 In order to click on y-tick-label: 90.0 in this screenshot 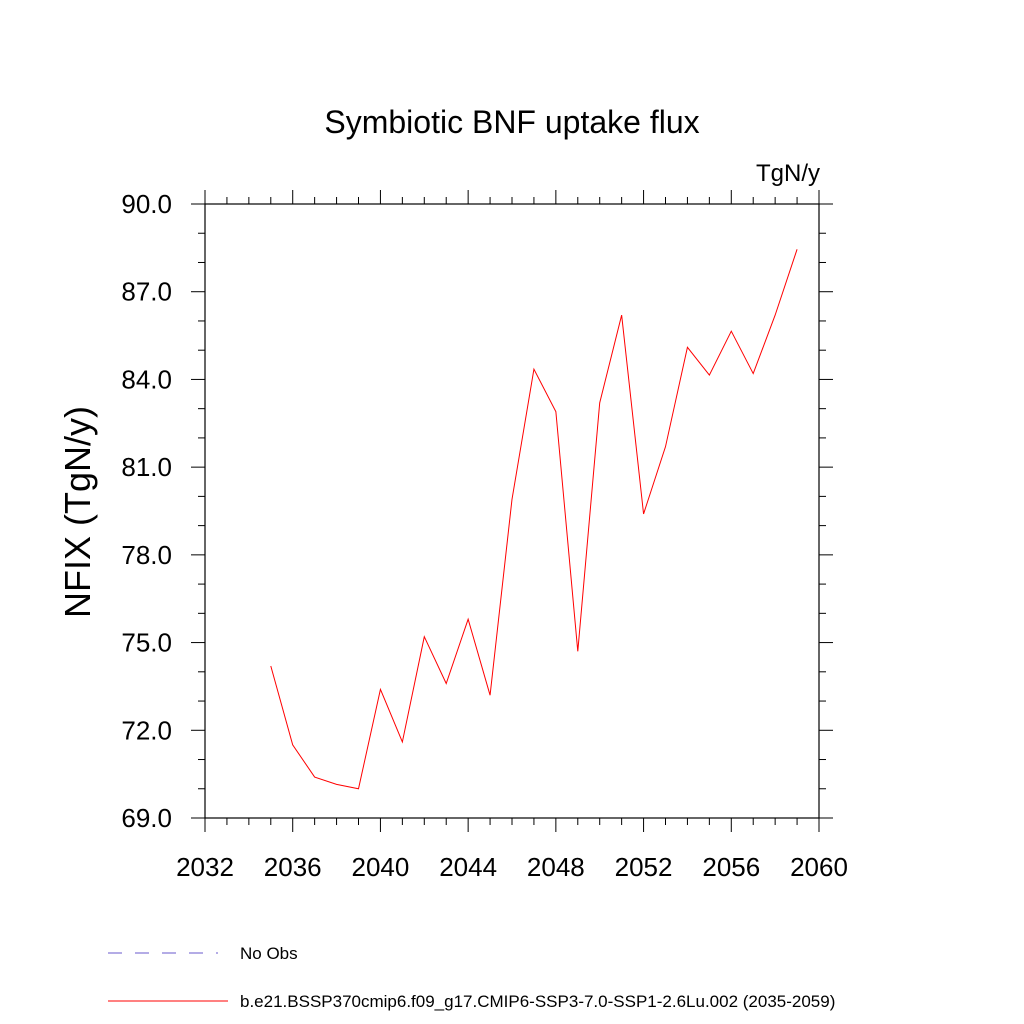, I will do `click(146, 204)`.